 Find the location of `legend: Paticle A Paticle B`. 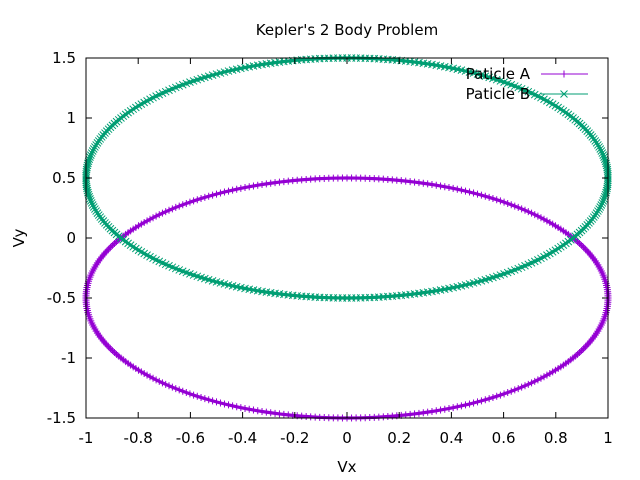

legend: Paticle A Paticle B is located at coordinates (527, 84).